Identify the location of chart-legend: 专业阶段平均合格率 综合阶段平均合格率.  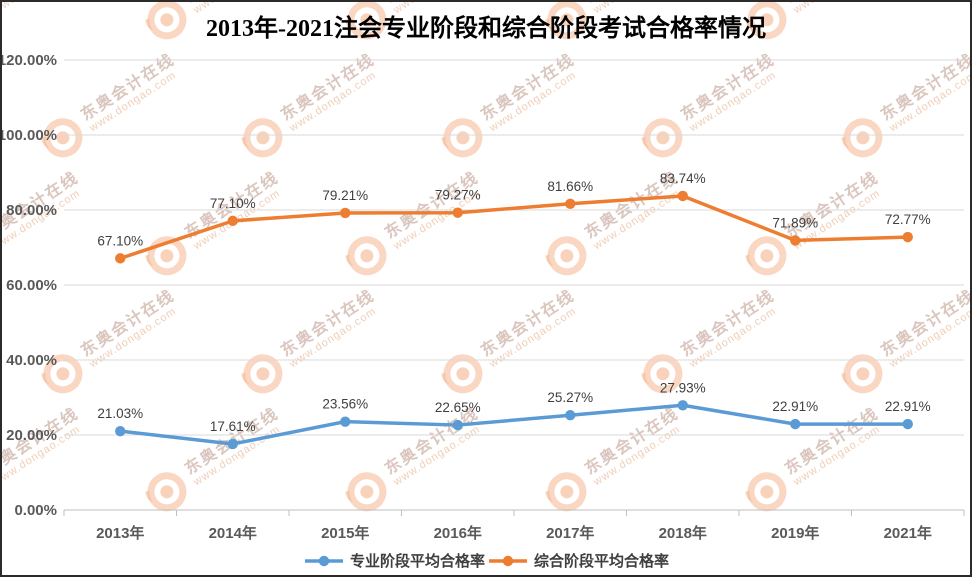
(486, 560).